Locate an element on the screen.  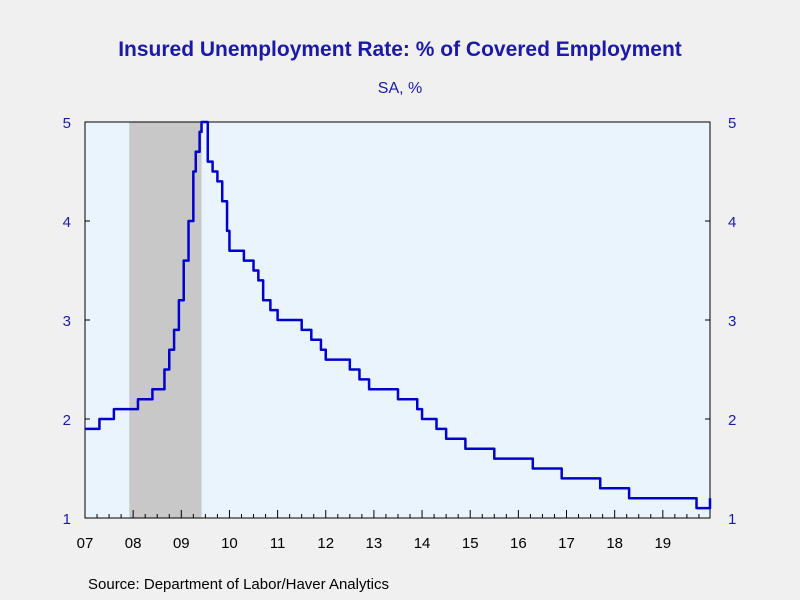
y-tick-label-left: 1 is located at coordinates (67, 519).